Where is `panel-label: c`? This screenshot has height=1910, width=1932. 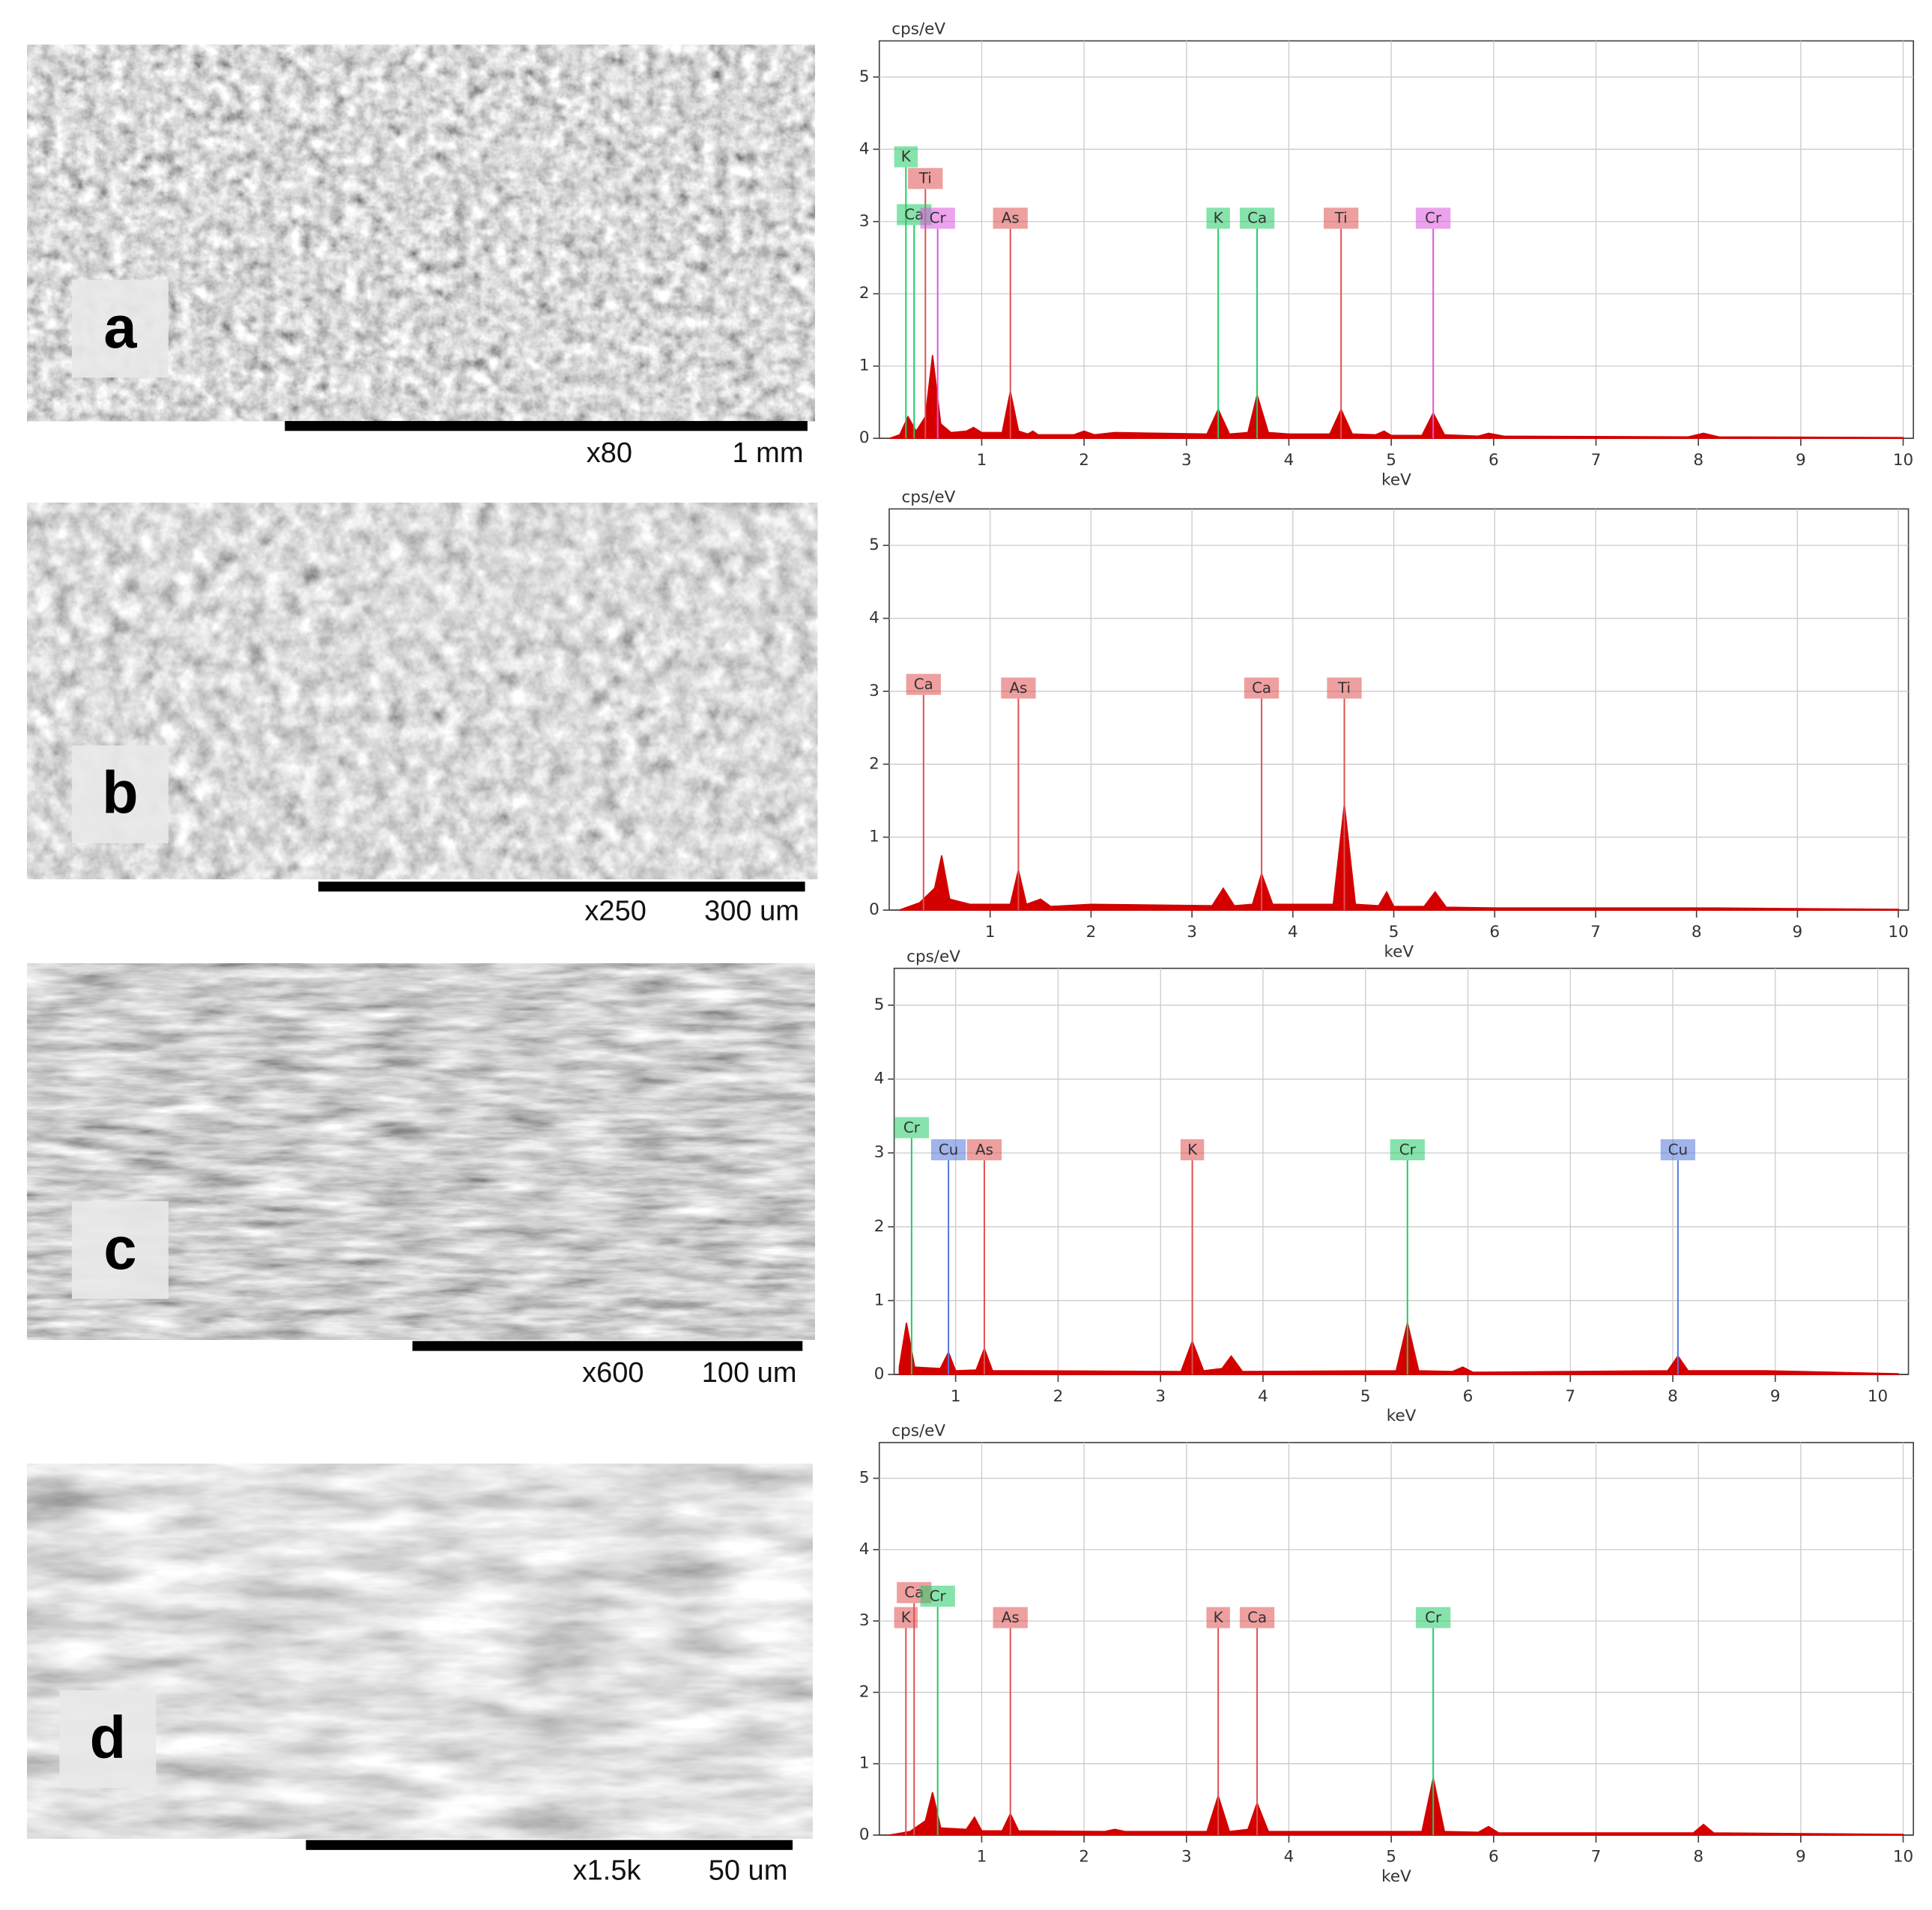
panel-label: c is located at coordinates (119, 1248).